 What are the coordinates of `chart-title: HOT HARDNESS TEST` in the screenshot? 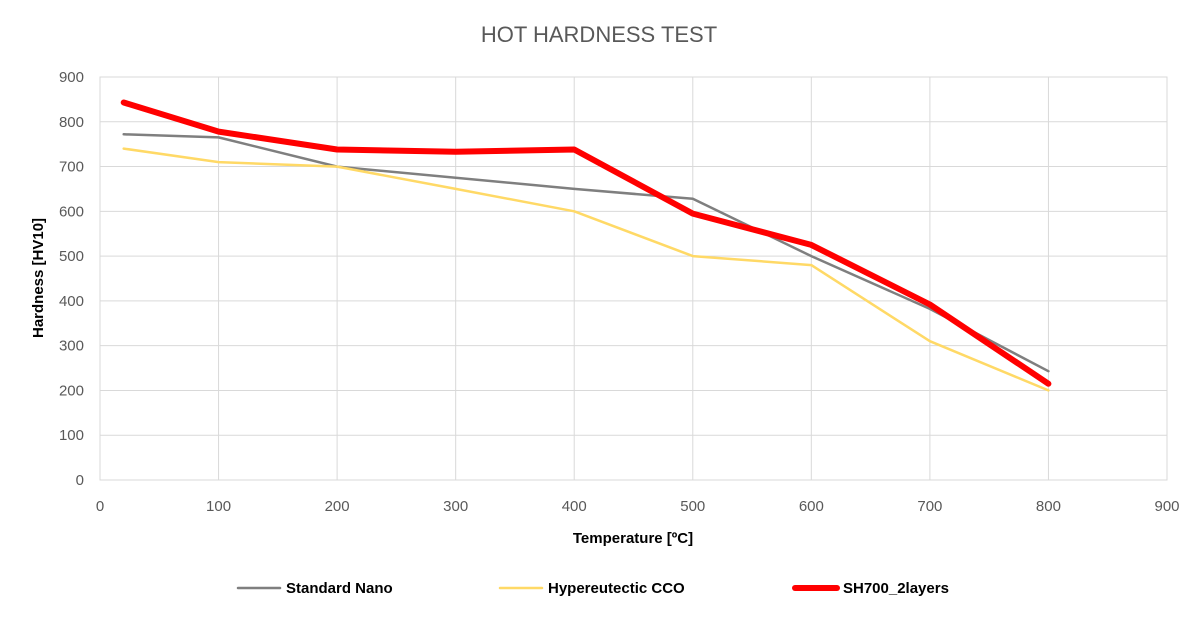 It's located at (599, 34).